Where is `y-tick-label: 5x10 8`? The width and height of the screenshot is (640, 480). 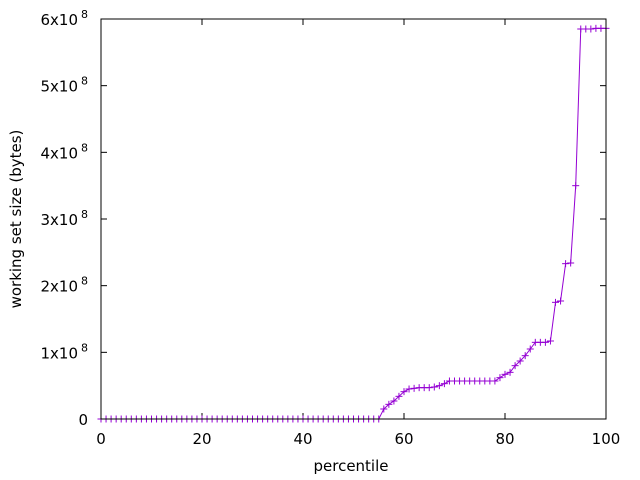 y-tick-label: 5x10 8 is located at coordinates (64, 85).